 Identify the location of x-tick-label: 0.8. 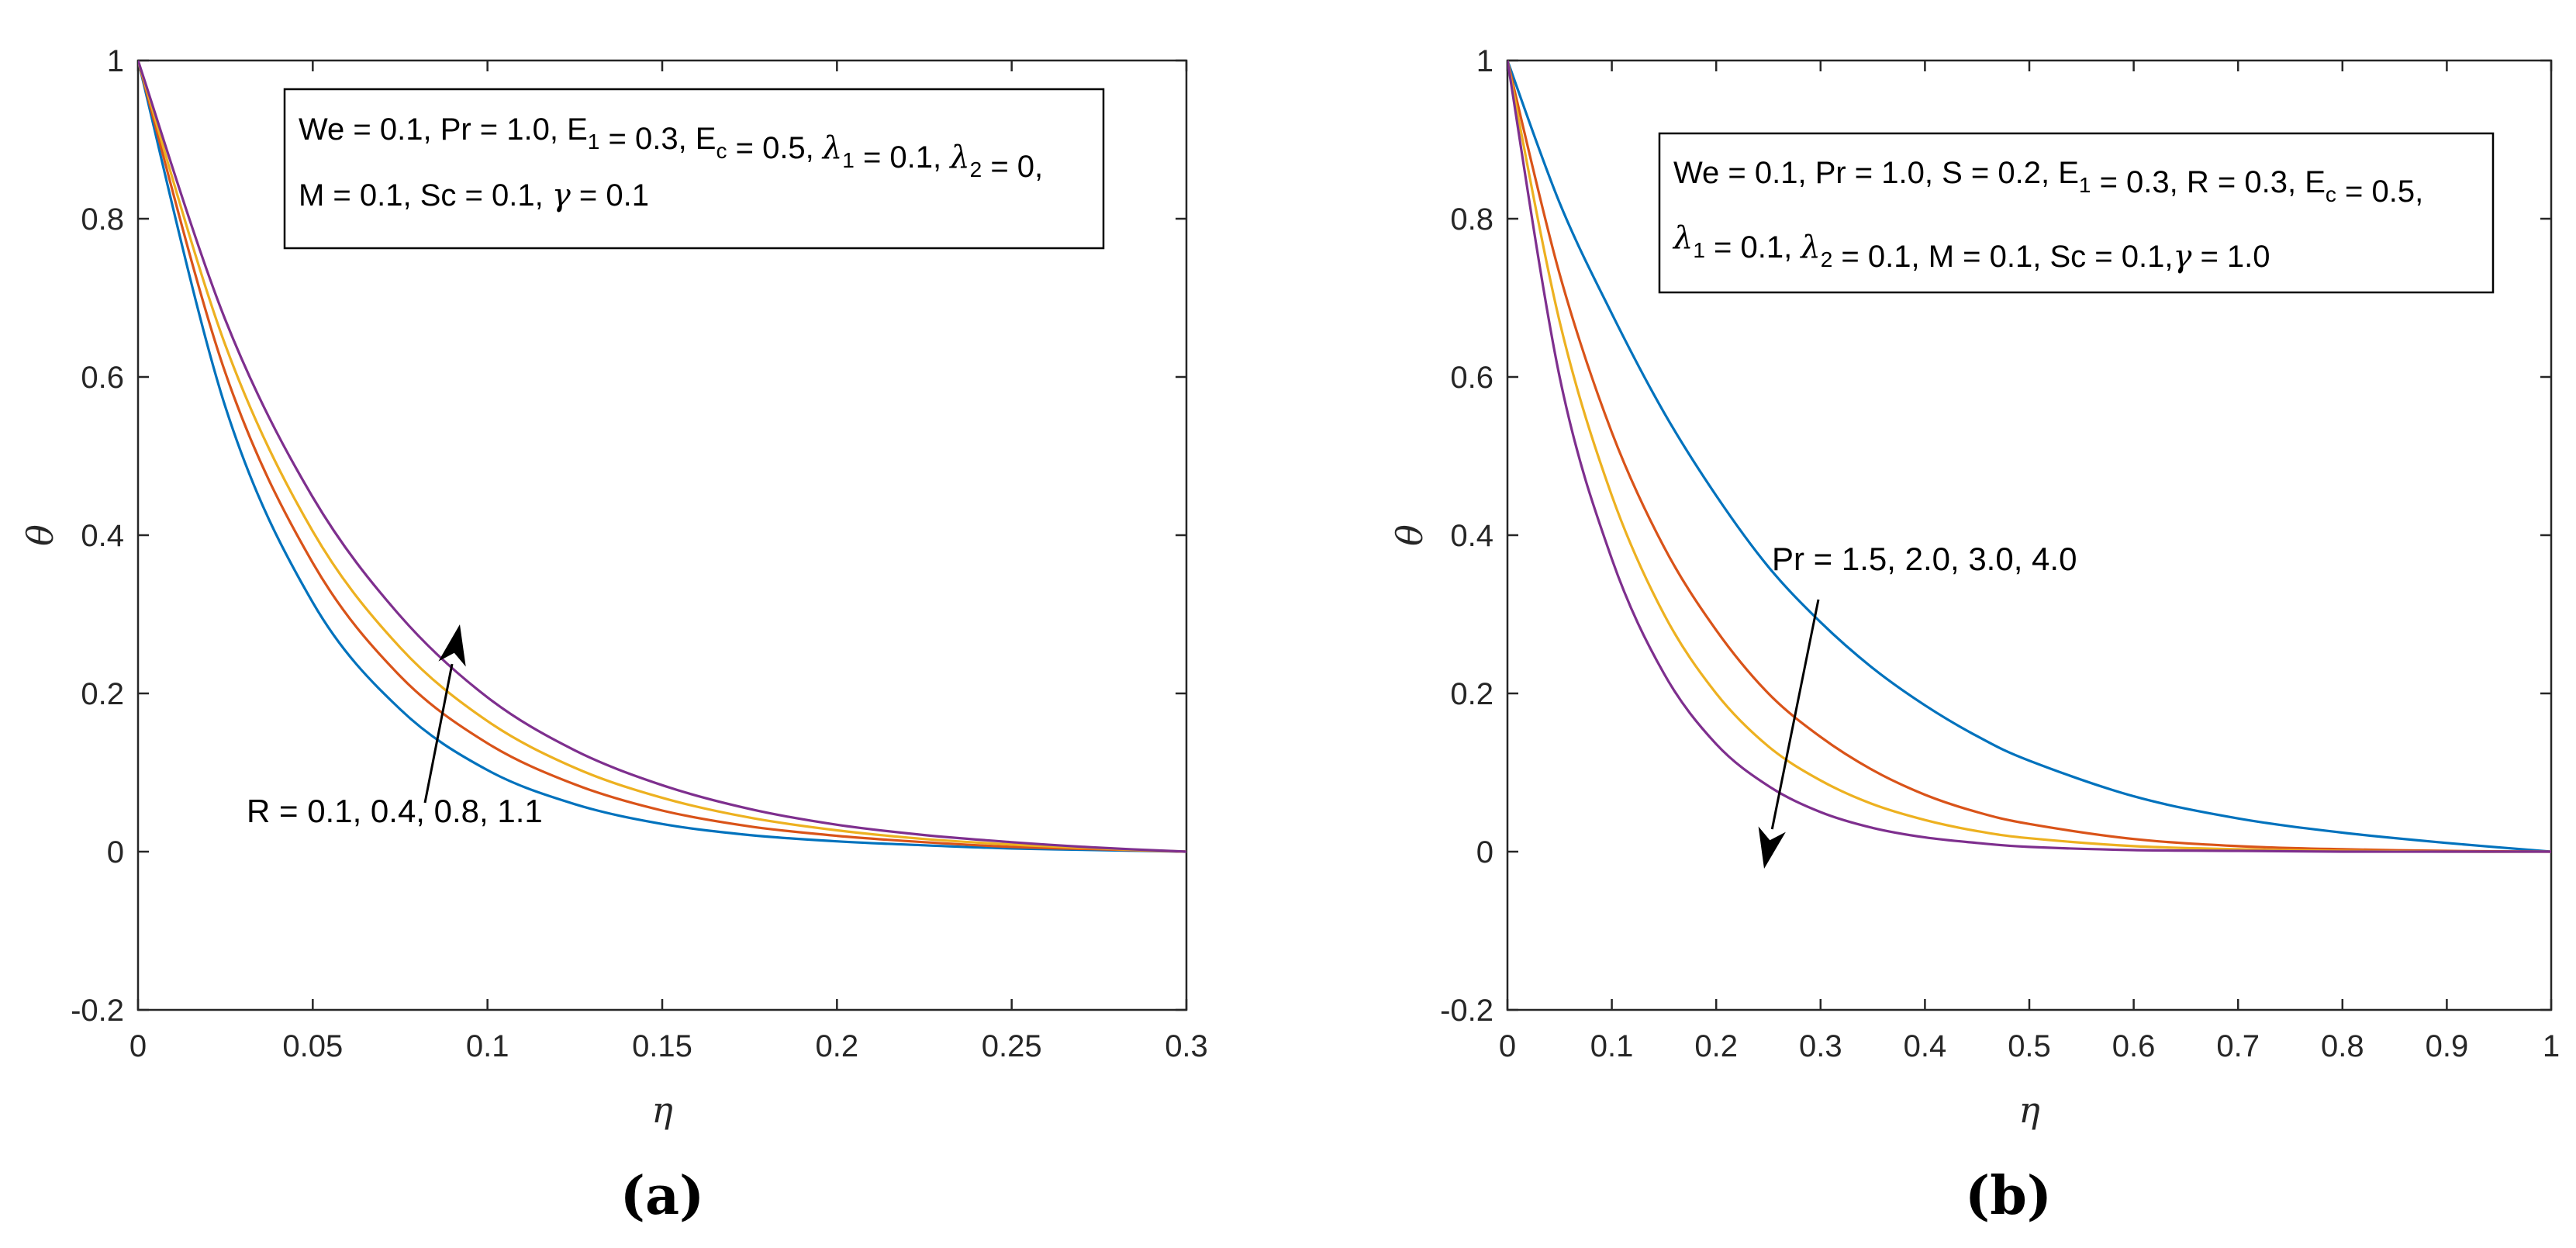
(2342, 1046).